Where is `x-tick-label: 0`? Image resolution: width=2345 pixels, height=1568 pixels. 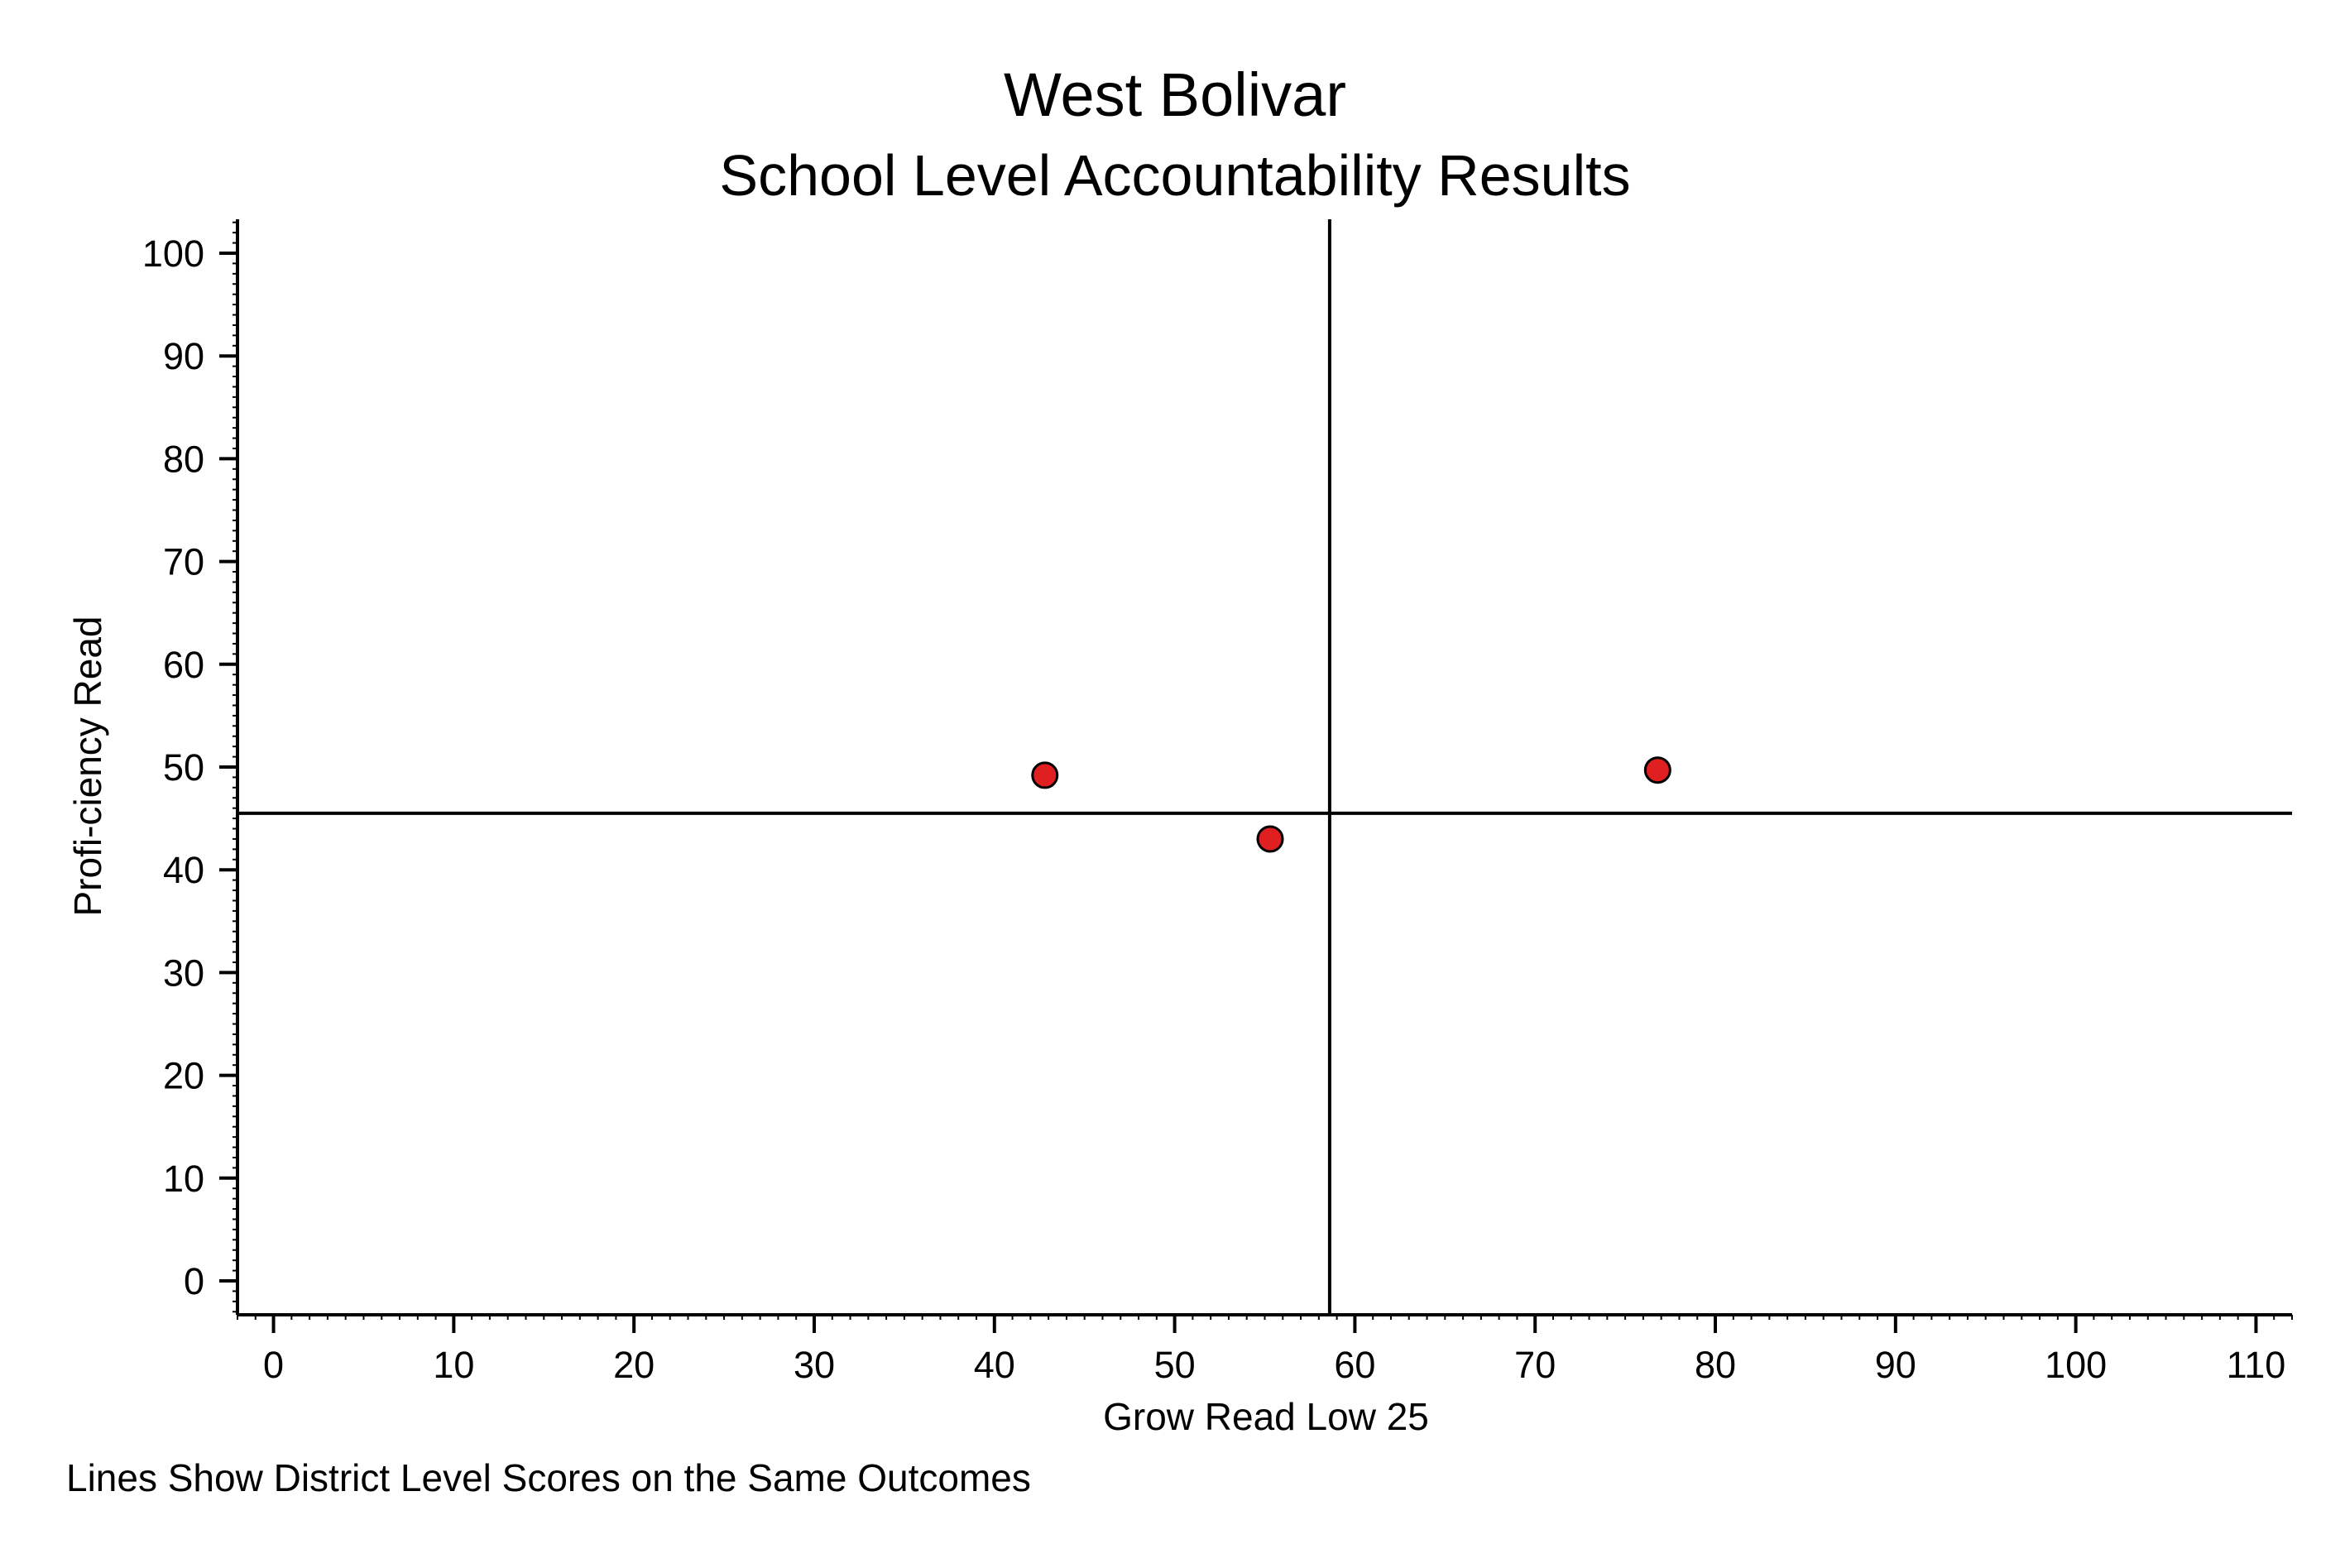 x-tick-label: 0 is located at coordinates (273, 1365).